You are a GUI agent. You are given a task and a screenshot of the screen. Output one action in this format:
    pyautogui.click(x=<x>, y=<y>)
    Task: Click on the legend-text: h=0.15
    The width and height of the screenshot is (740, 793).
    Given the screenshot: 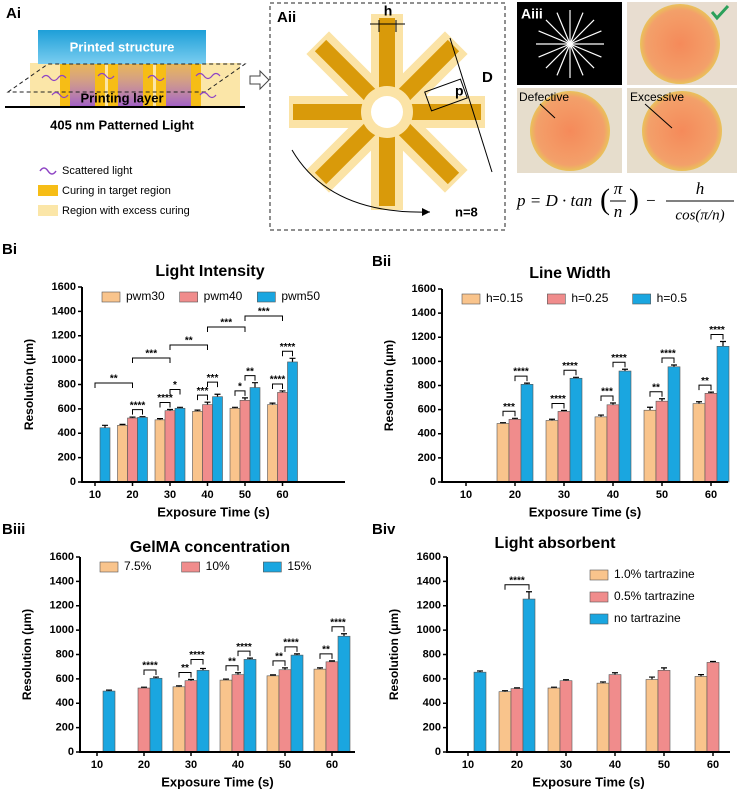 What is the action you would take?
    pyautogui.click(x=504, y=298)
    